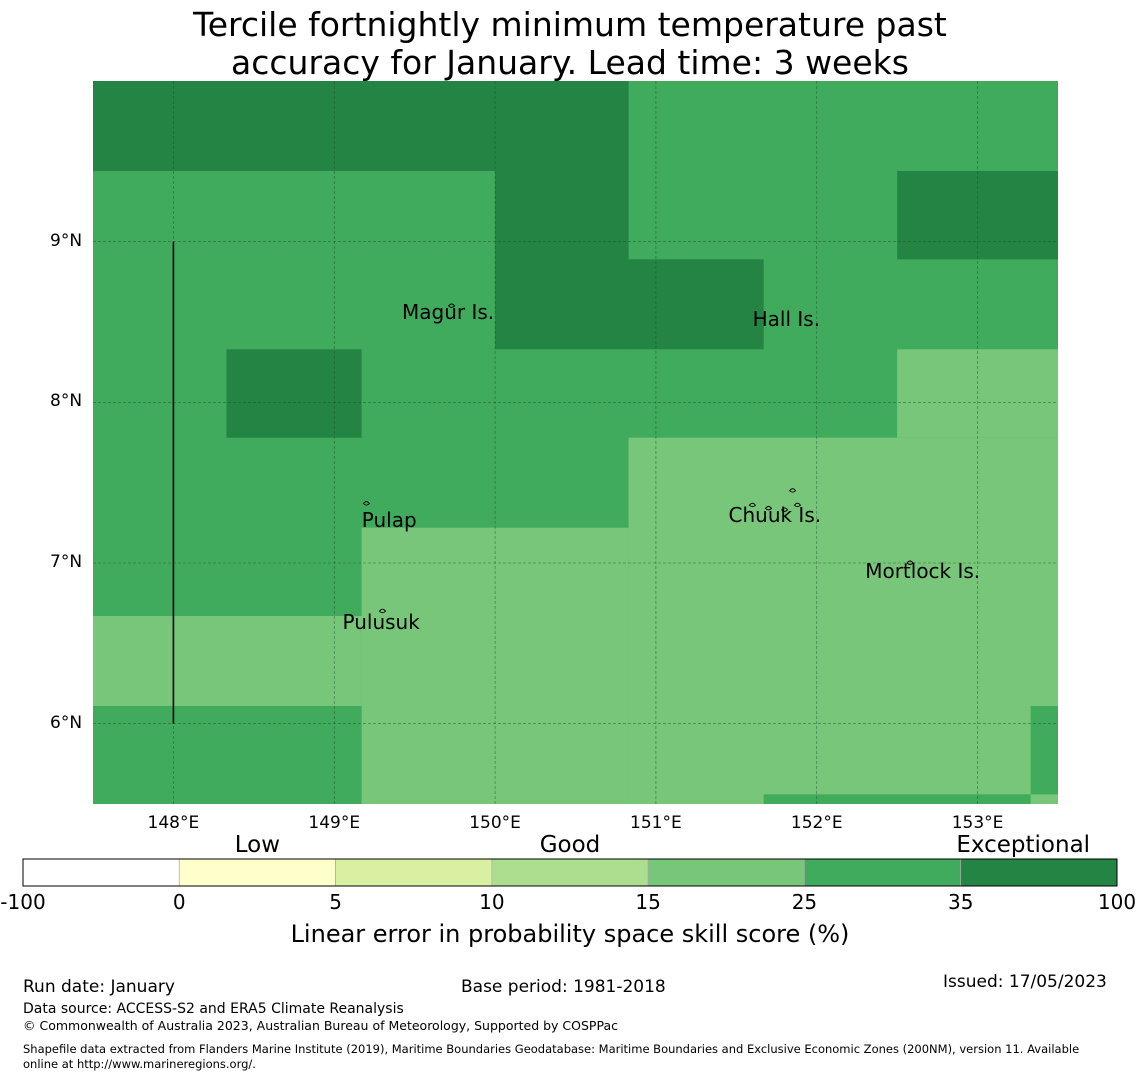 Image resolution: width=1140 pixels, height=1080 pixels. Describe the element at coordinates (570, 62) in the screenshot. I see `map-title-line-2: accuracy for January. Lead time: 3 weeks` at that location.